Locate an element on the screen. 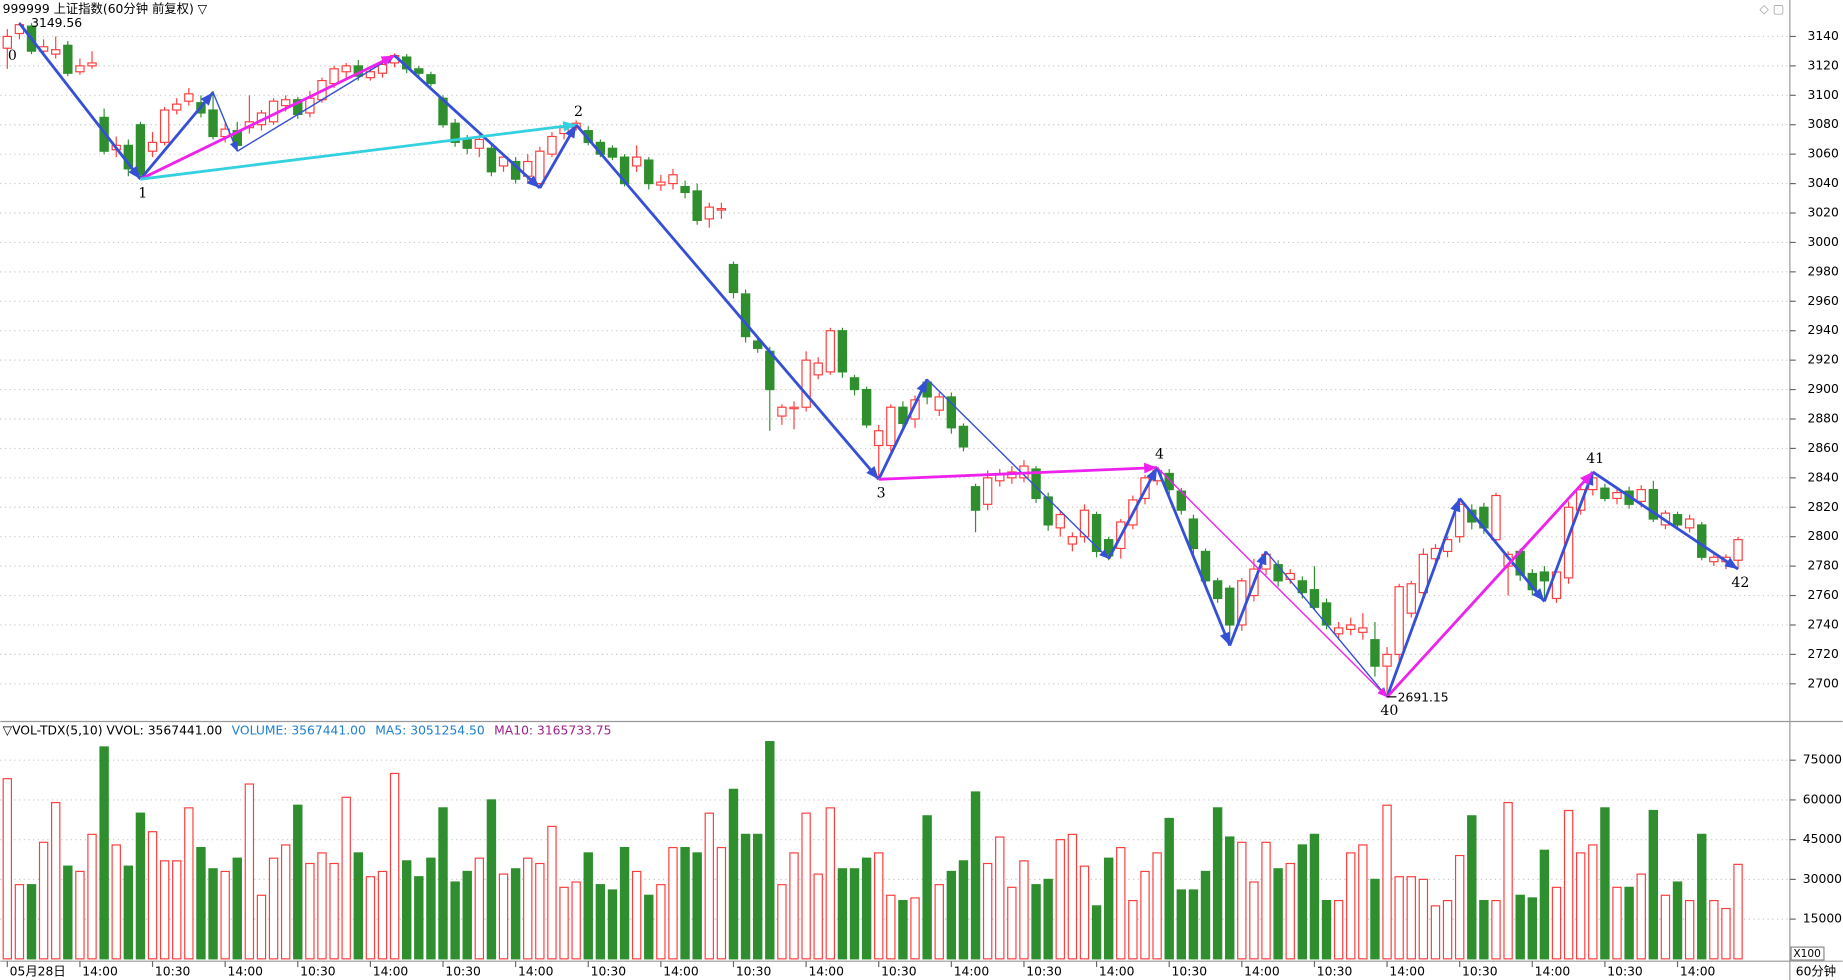  volume-y-tick-label: 60000 is located at coordinates (1822, 799).